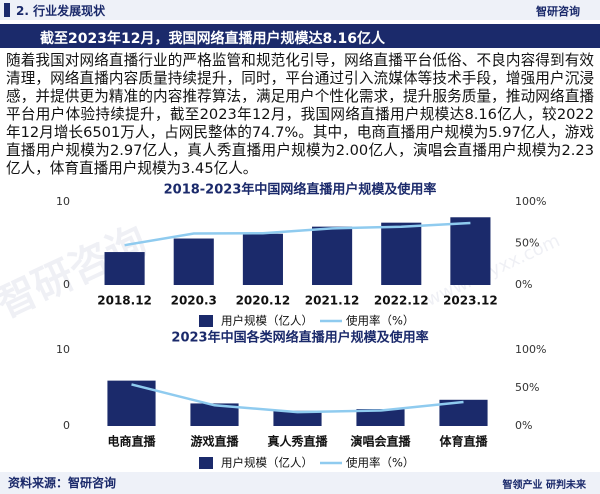 The image size is (600, 494). What do you see at coordinates (332, 301) in the screenshot?
I see `x-tick-label: 2021.12` at bounding box center [332, 301].